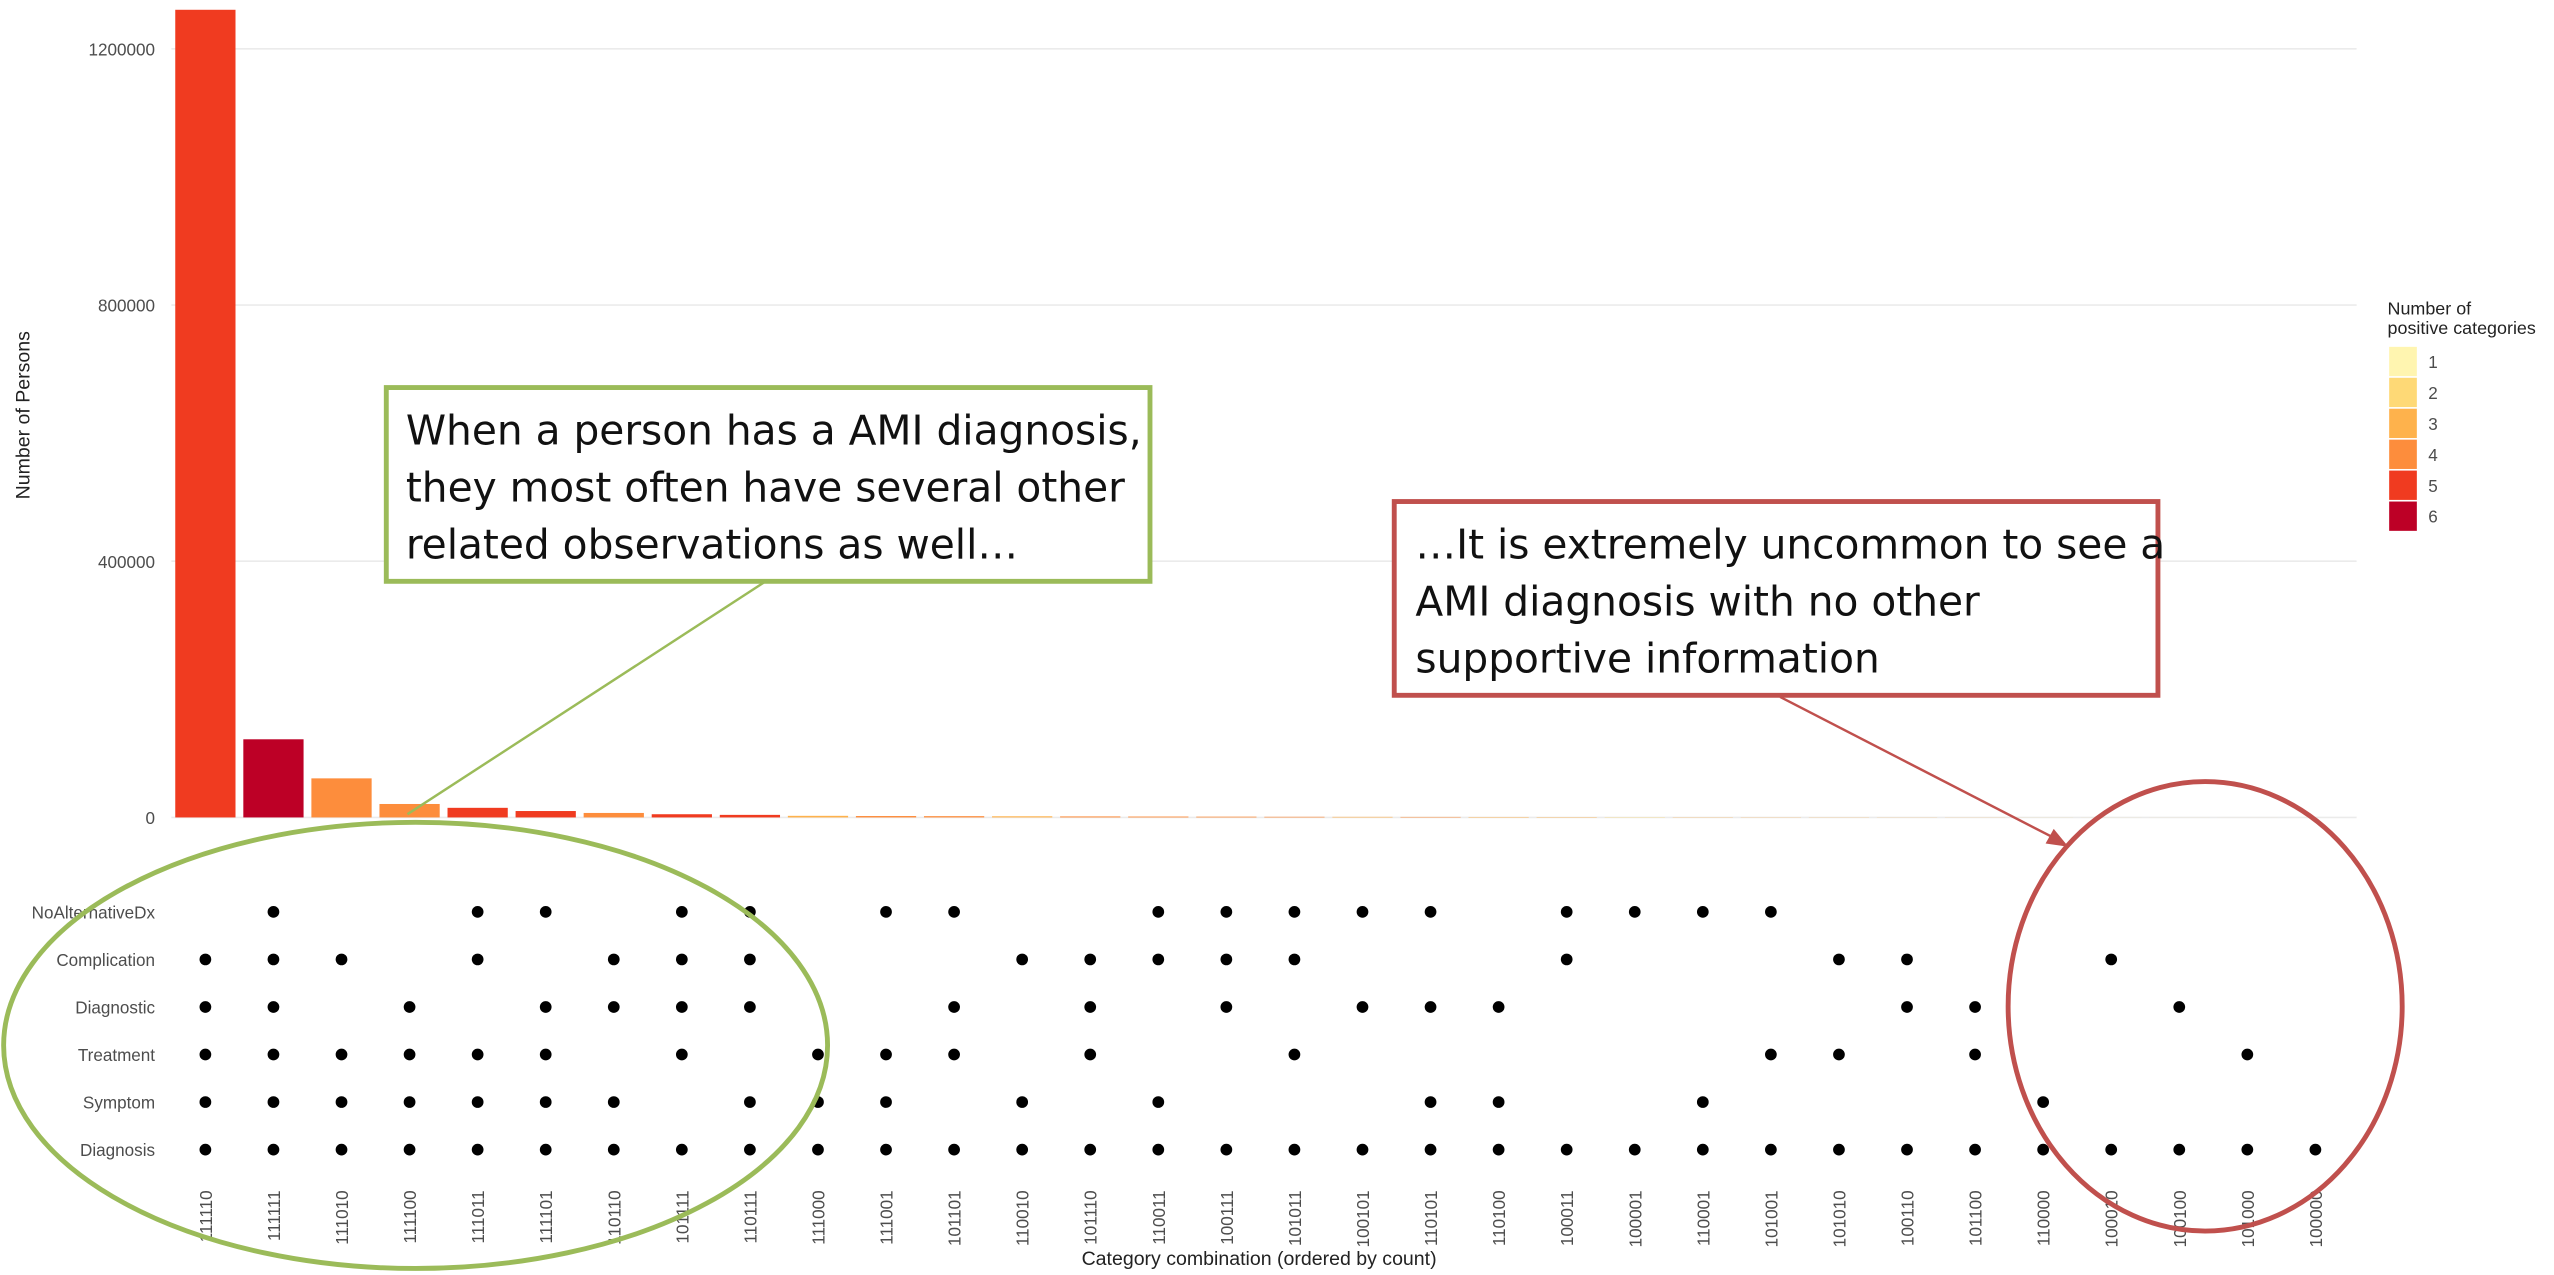 Image resolution: width=2554 pixels, height=1275 pixels. What do you see at coordinates (116, 1055) in the screenshot?
I see `set-label: Treatment` at bounding box center [116, 1055].